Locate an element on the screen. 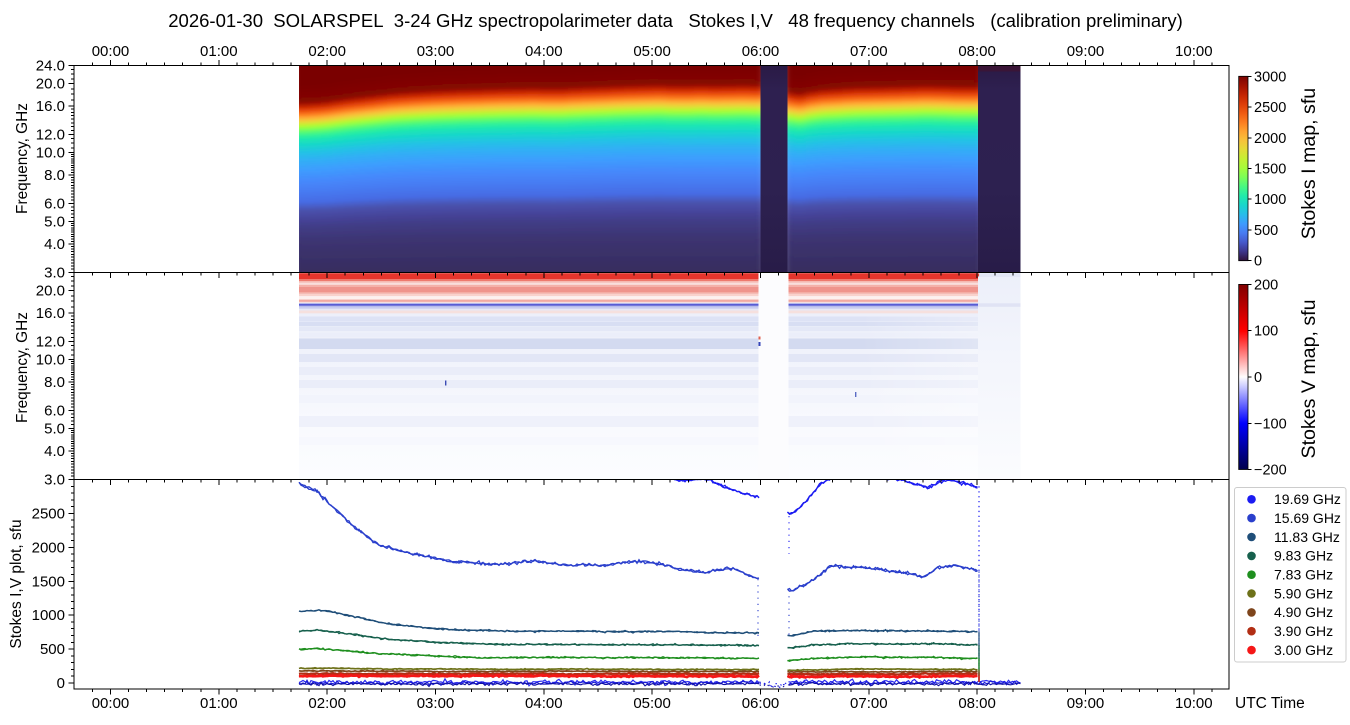 The image size is (1350, 725). svg-text: 7.83 GHz is located at coordinates (1303, 575).